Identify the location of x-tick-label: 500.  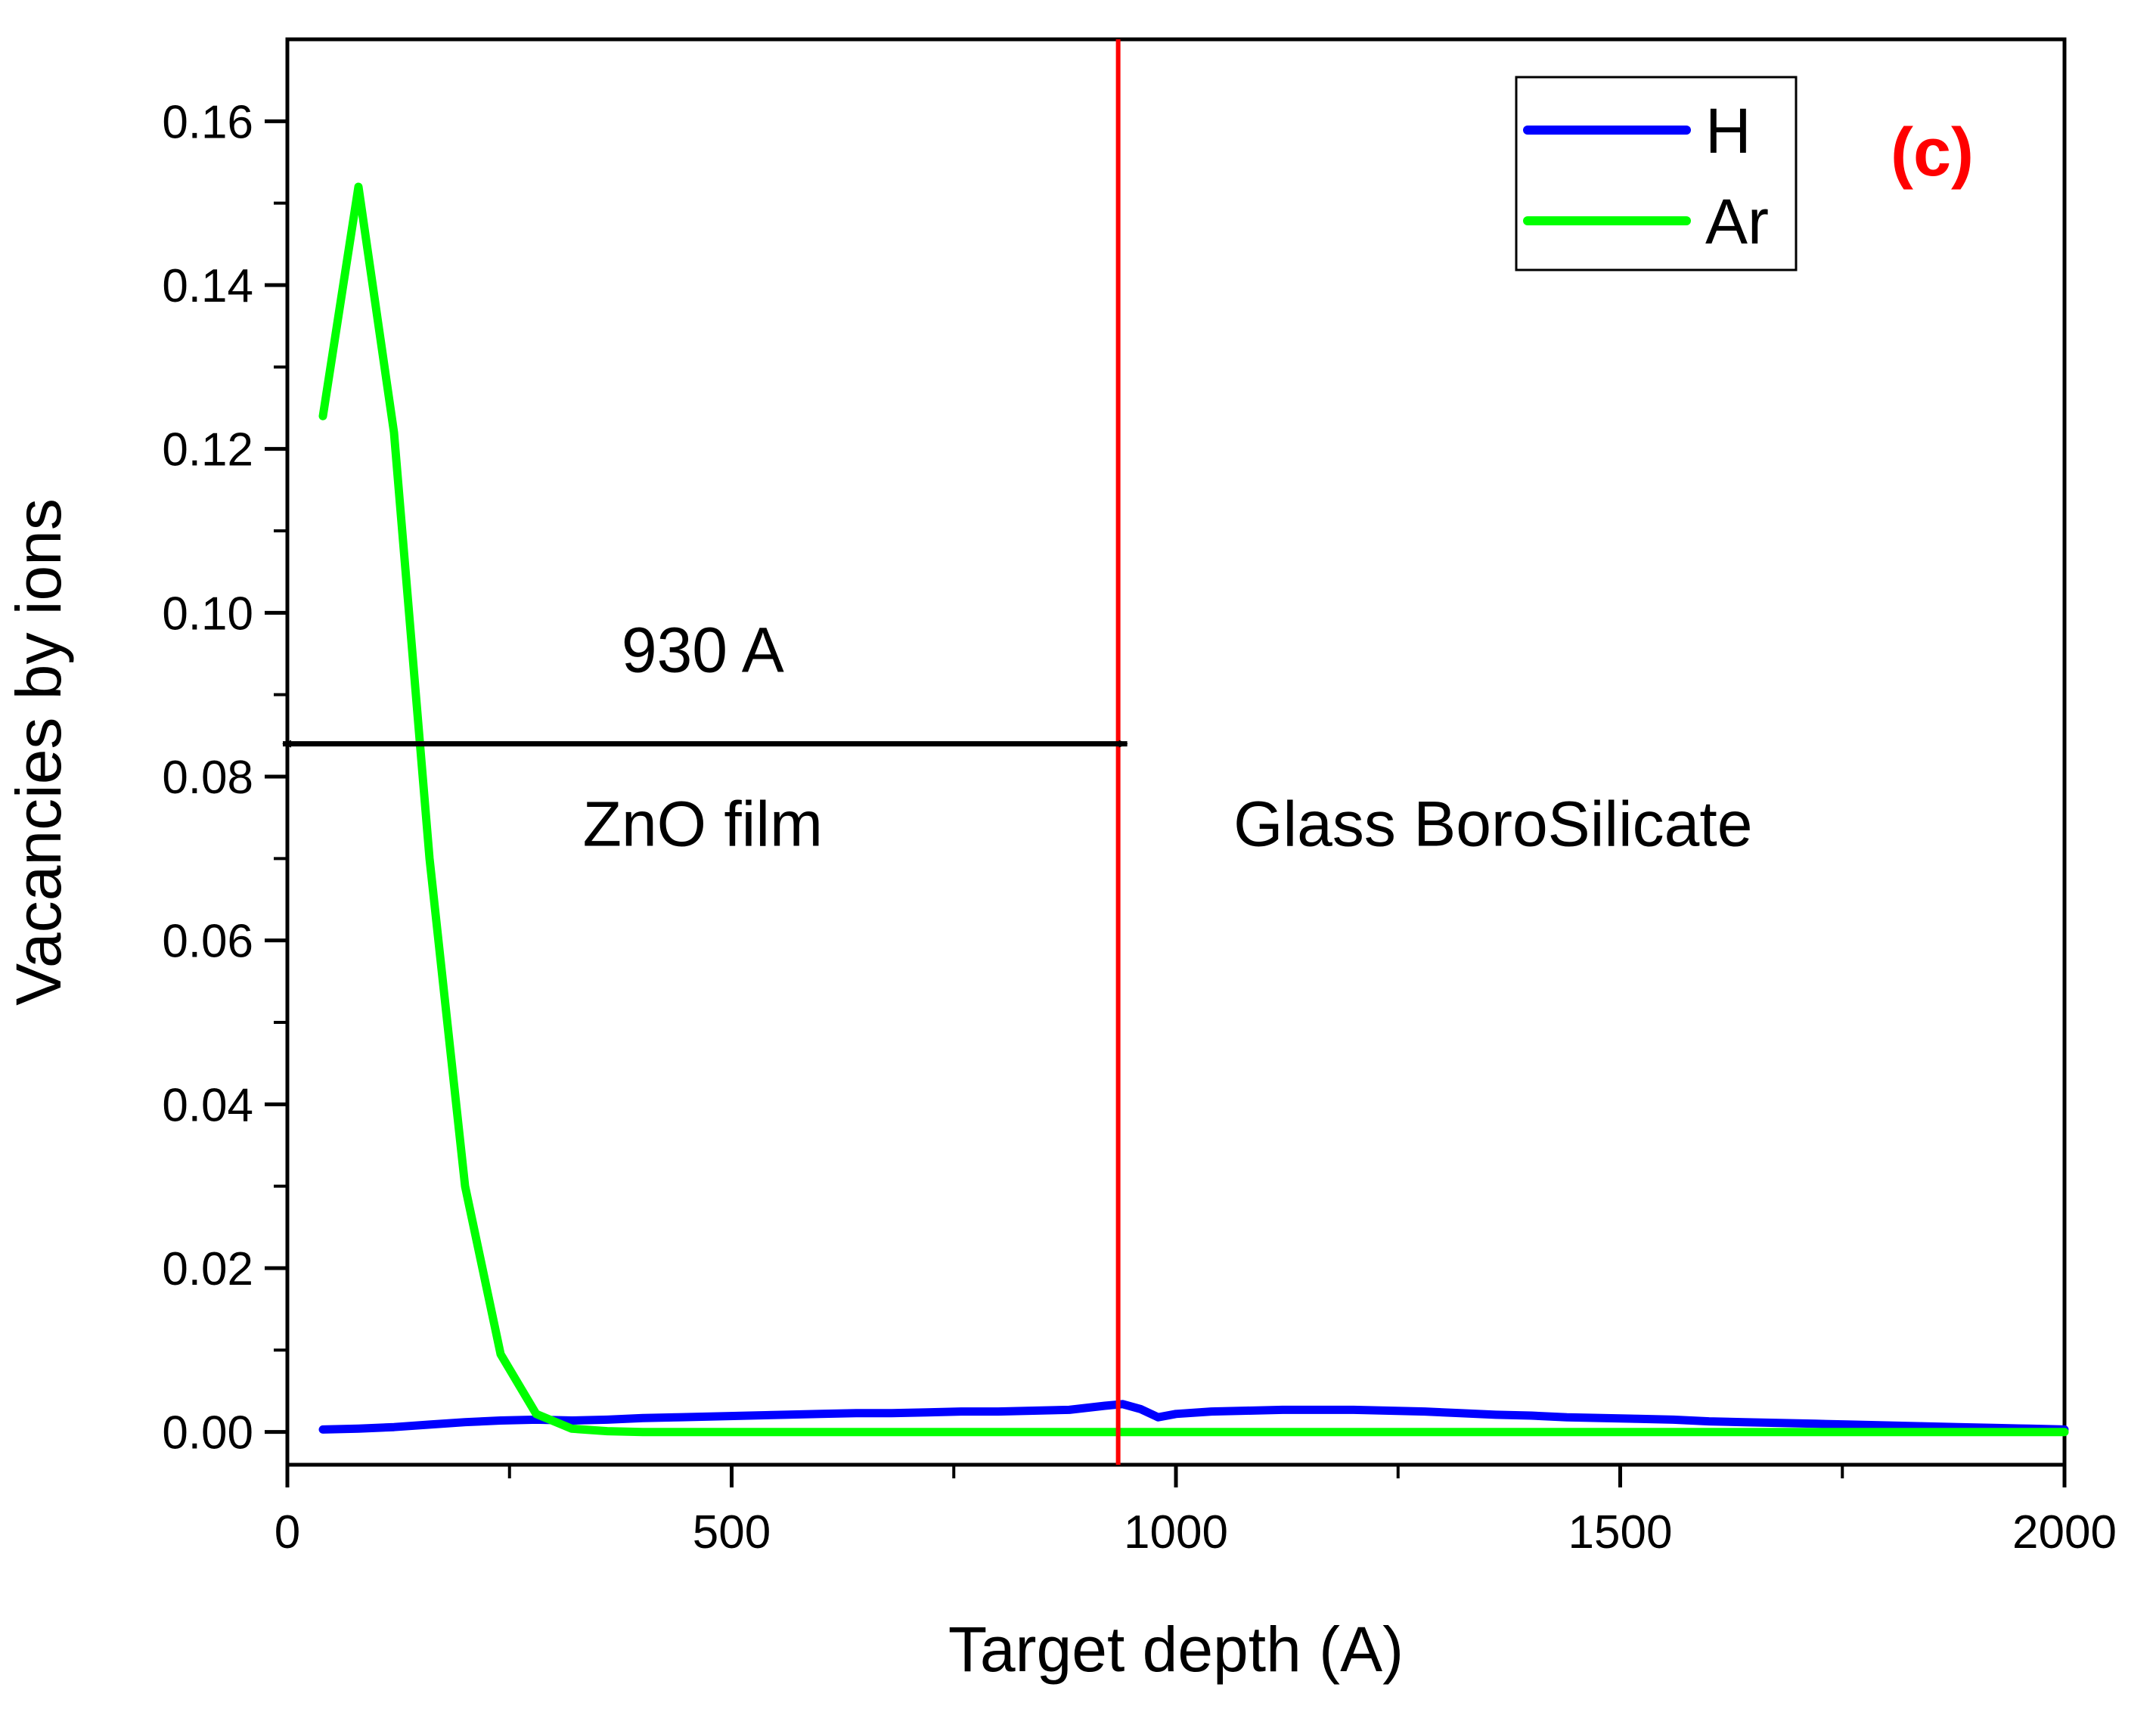
(732, 1532).